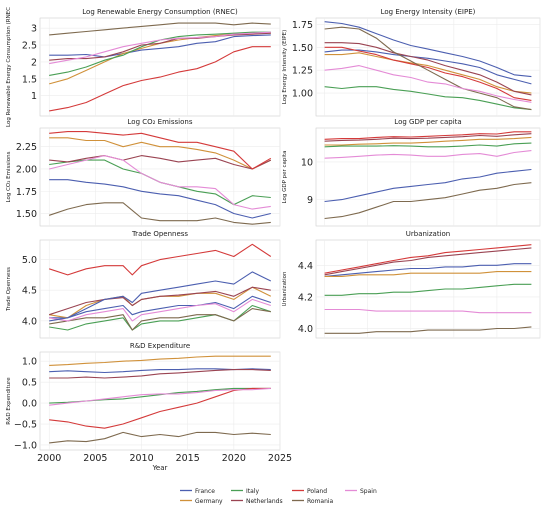 Image resolution: width=550 pixels, height=513 pixels. I want to click on x-tick-label: 2010, so click(141, 458).